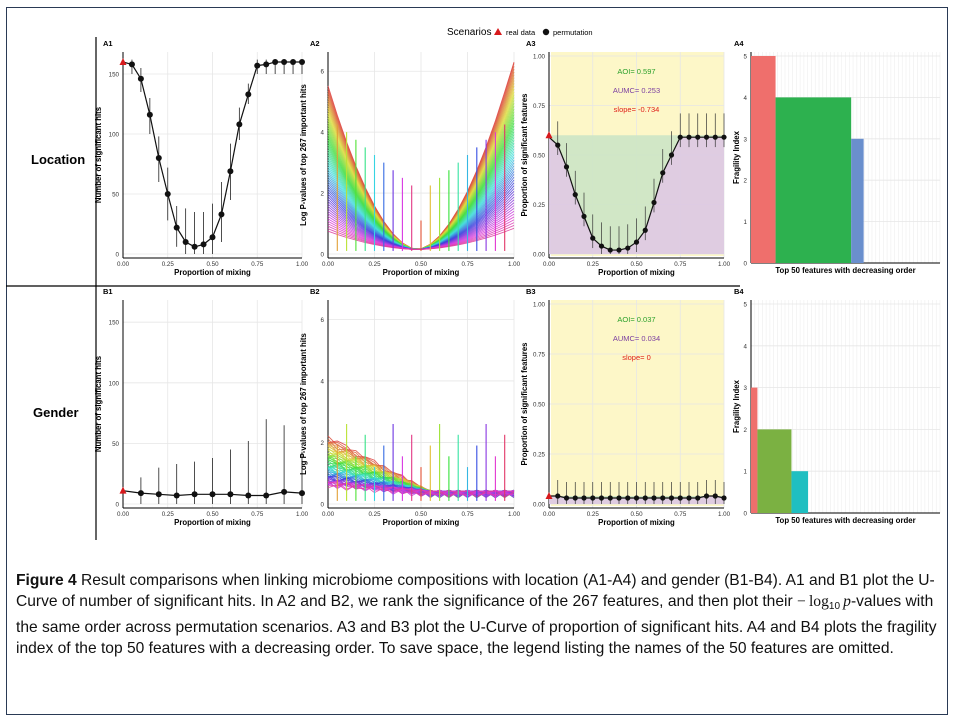 Image resolution: width=956 pixels, height=723 pixels. What do you see at coordinates (739, 291) in the screenshot?
I see `panel-label: B4` at bounding box center [739, 291].